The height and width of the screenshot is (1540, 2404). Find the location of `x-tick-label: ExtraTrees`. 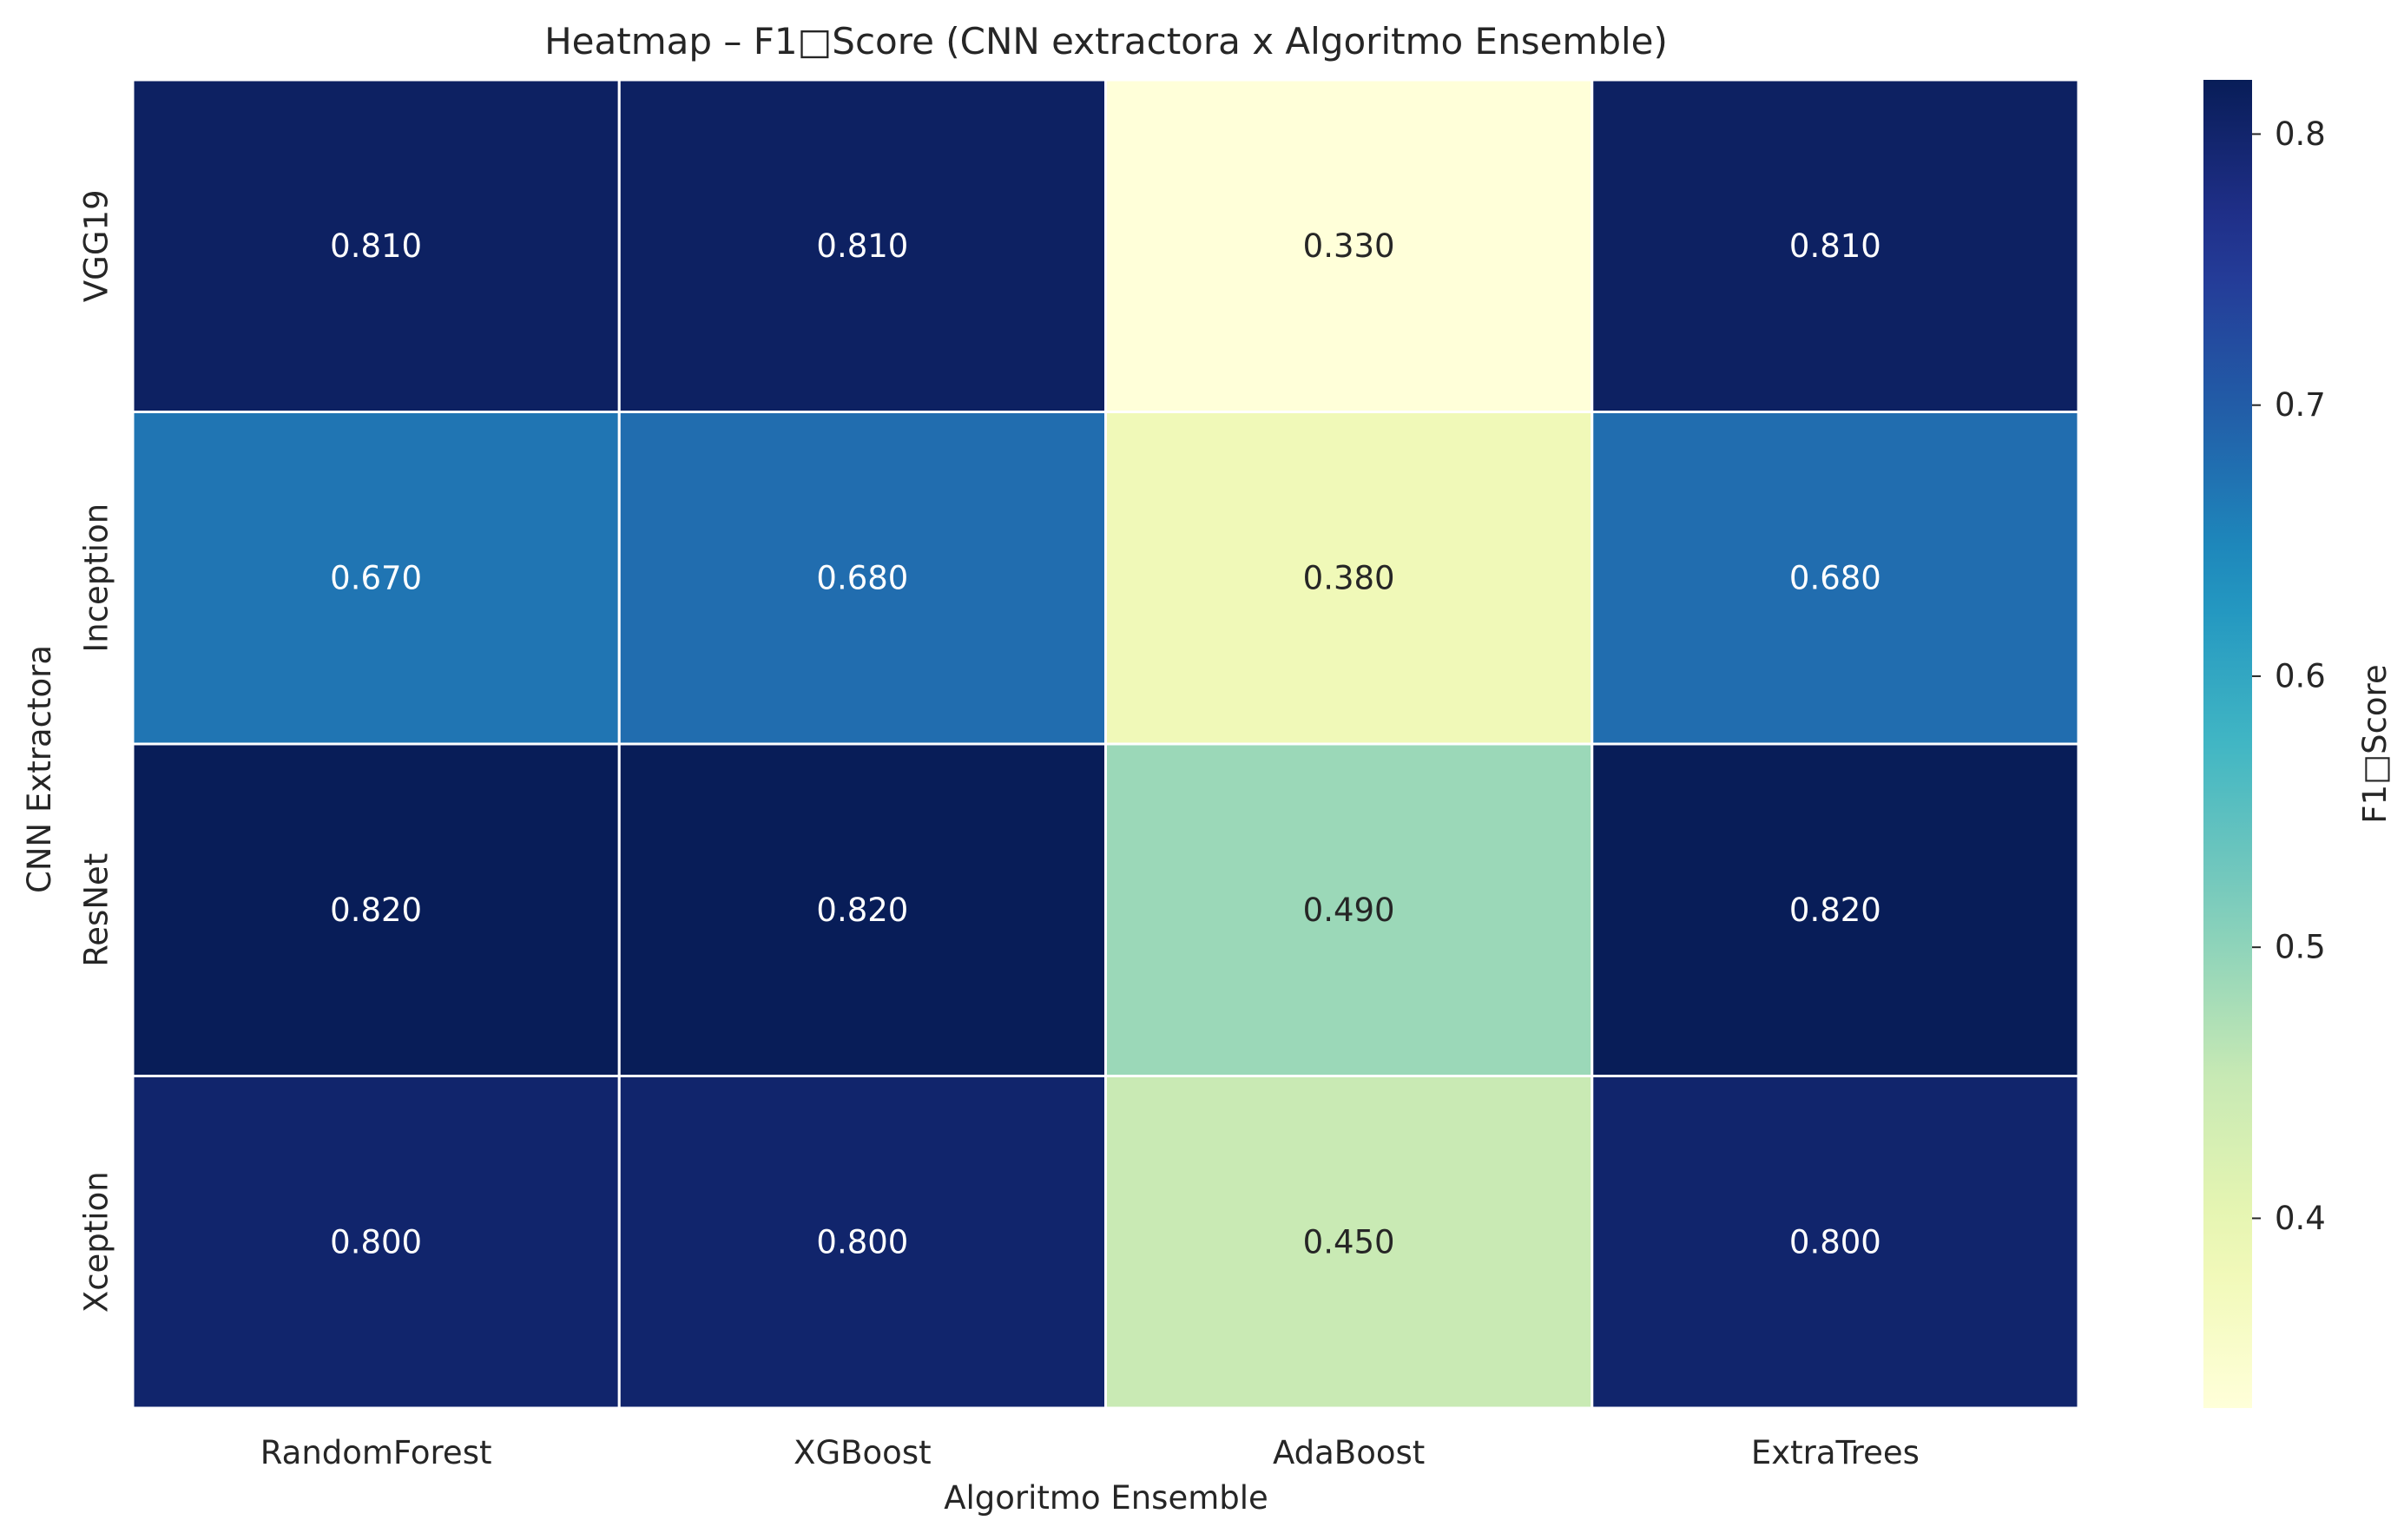

x-tick-label: ExtraTrees is located at coordinates (1836, 1452).